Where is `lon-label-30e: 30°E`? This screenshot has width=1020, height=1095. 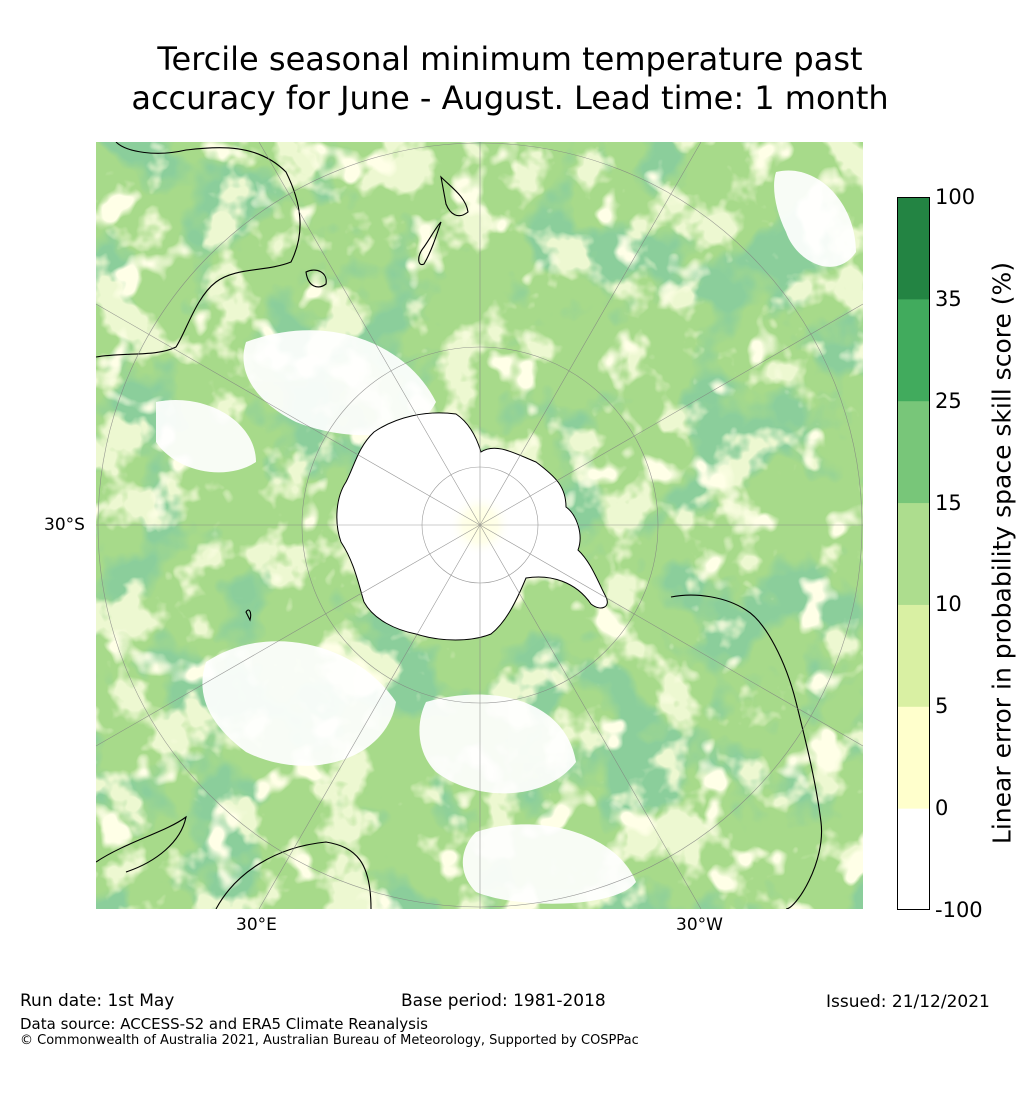
lon-label-30e: 30°E is located at coordinates (256, 925).